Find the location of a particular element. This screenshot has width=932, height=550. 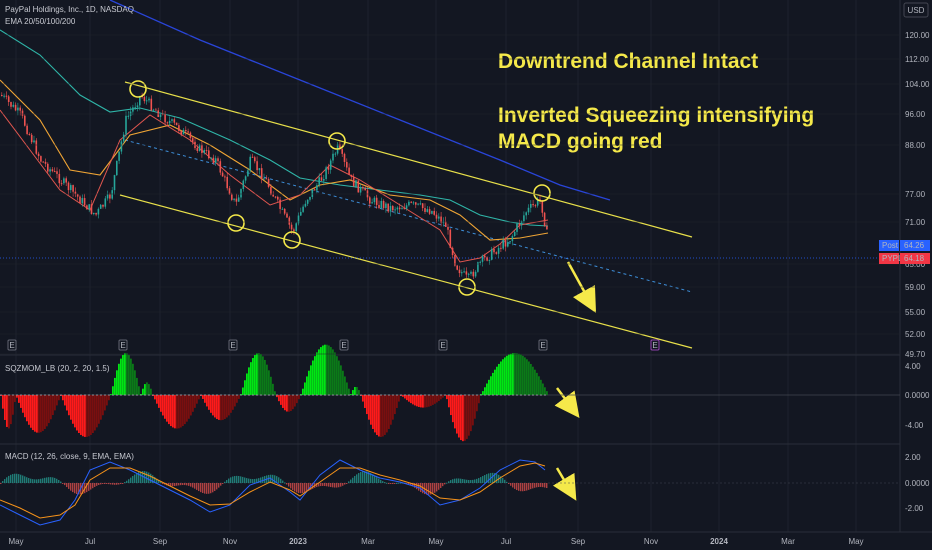

price-badge-label: PYPL is located at coordinates (892, 258).